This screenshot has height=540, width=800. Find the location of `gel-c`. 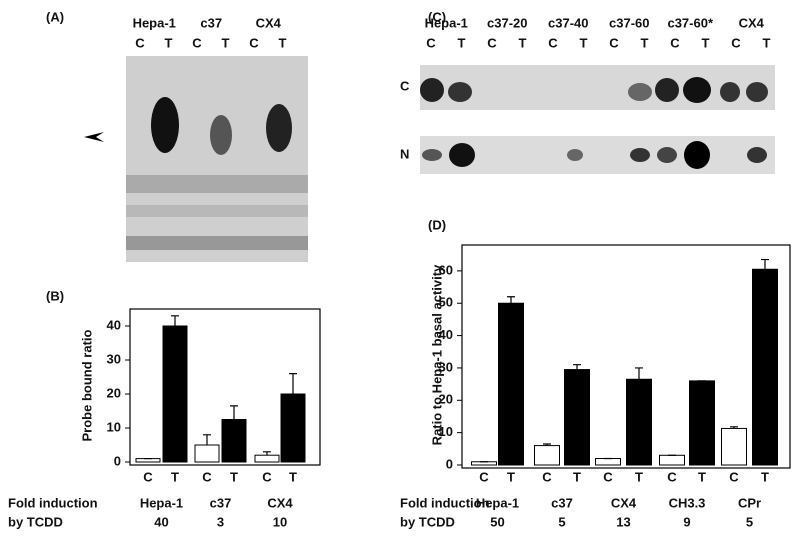

gel-c is located at coordinates (597, 119).